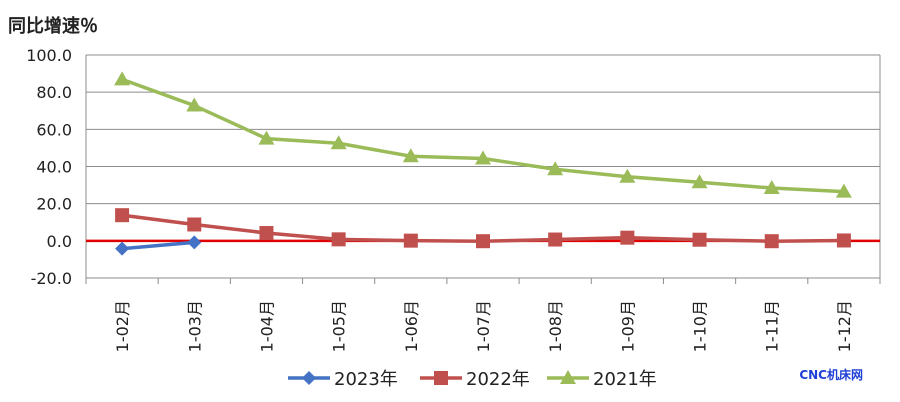 This screenshot has height=402, width=900. Describe the element at coordinates (498, 379) in the screenshot. I see `legend-label: 2022年` at that location.